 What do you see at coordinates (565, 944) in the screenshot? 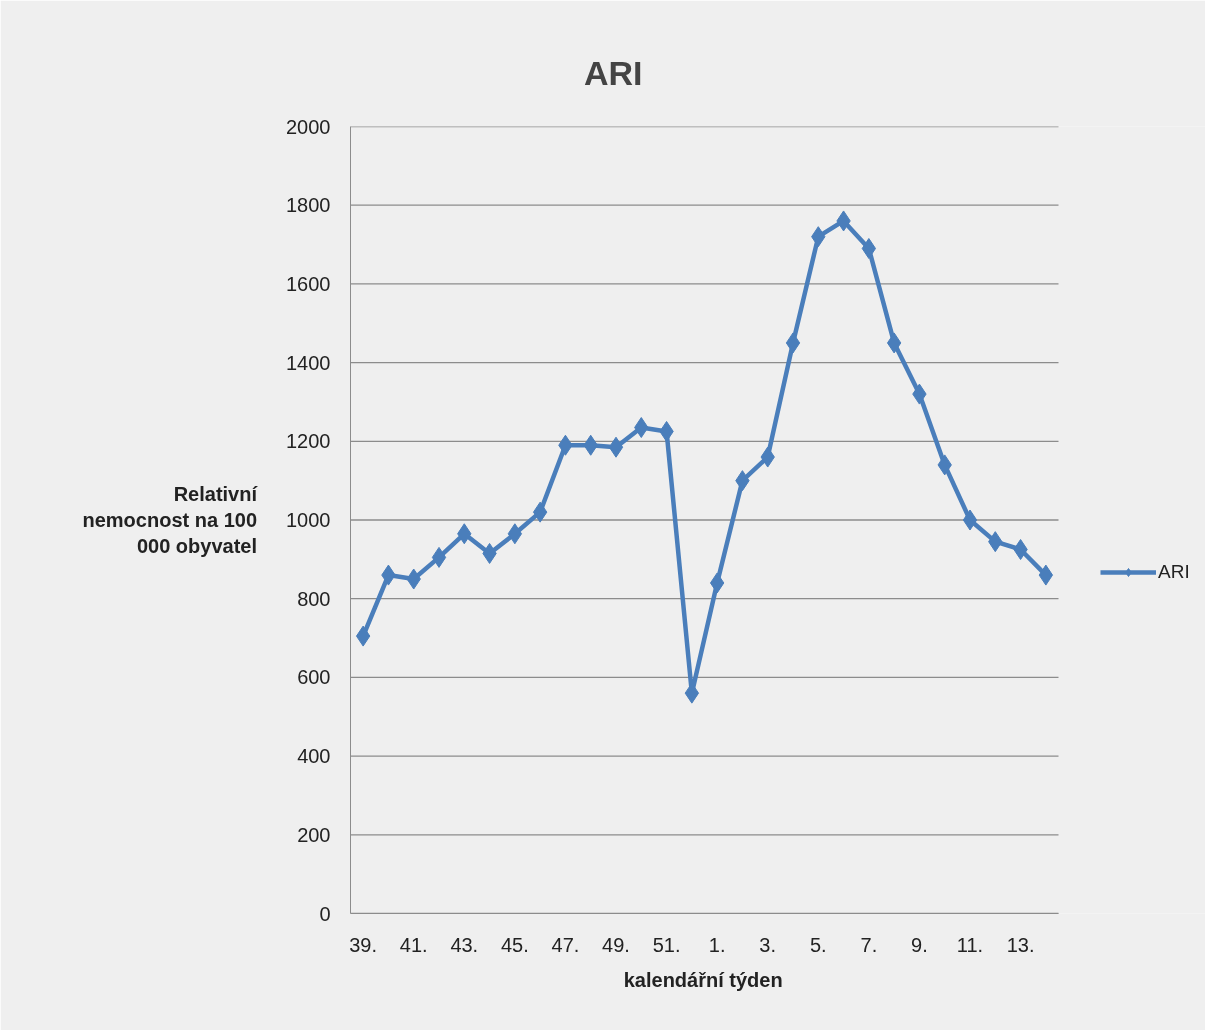
I see `x-tick-label: 47.` at bounding box center [565, 944].